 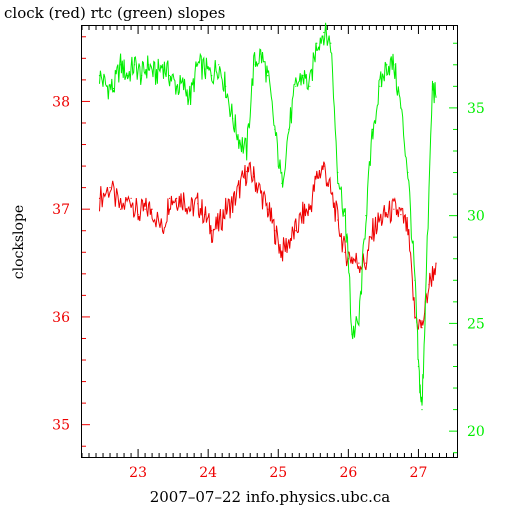 What do you see at coordinates (348, 473) in the screenshot?
I see `x-tick-label: 26` at bounding box center [348, 473].